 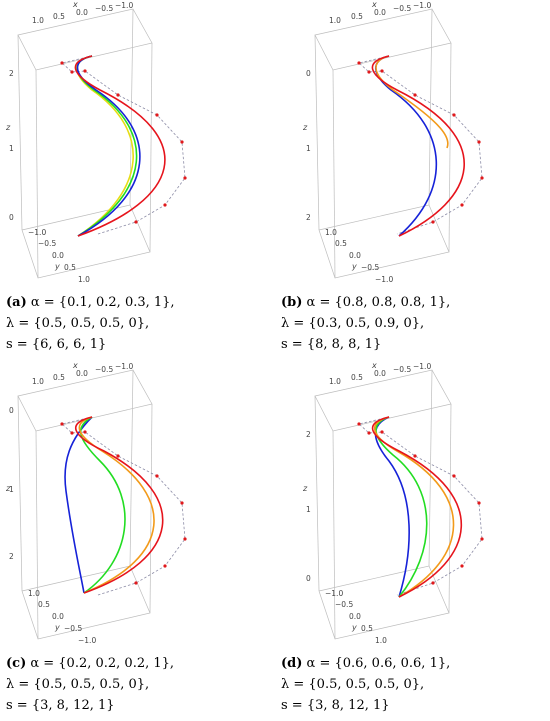 I want to click on s-line: s = {6, 6, 6, 1}, so click(x=56, y=344).